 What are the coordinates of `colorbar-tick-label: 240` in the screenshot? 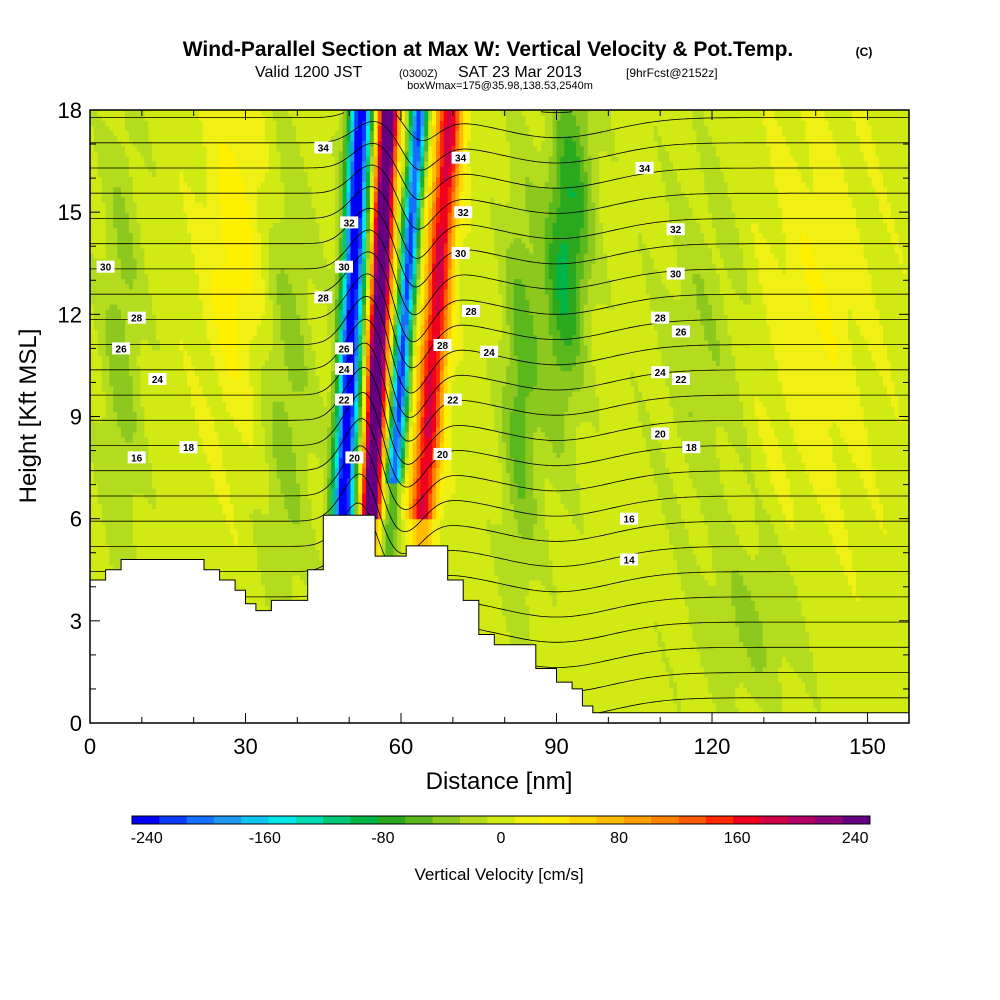 It's located at (855, 838).